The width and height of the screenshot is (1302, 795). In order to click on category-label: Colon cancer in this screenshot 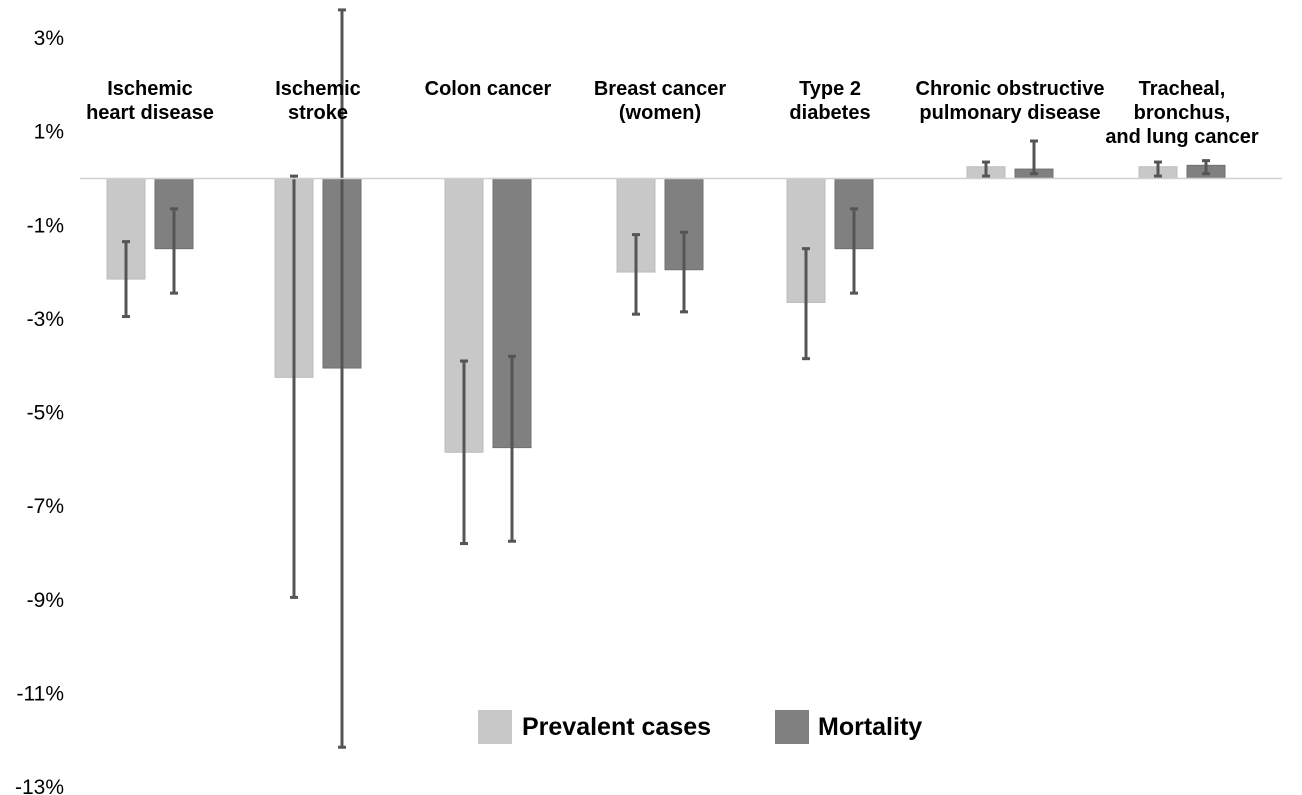, I will do `click(488, 89)`.